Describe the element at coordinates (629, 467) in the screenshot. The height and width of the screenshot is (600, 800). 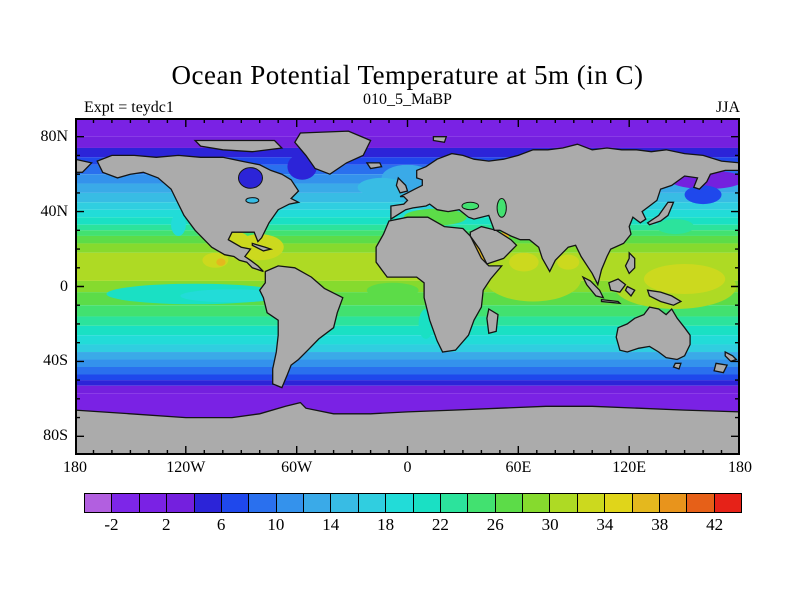
I see `x-tick-label: 120E` at that location.